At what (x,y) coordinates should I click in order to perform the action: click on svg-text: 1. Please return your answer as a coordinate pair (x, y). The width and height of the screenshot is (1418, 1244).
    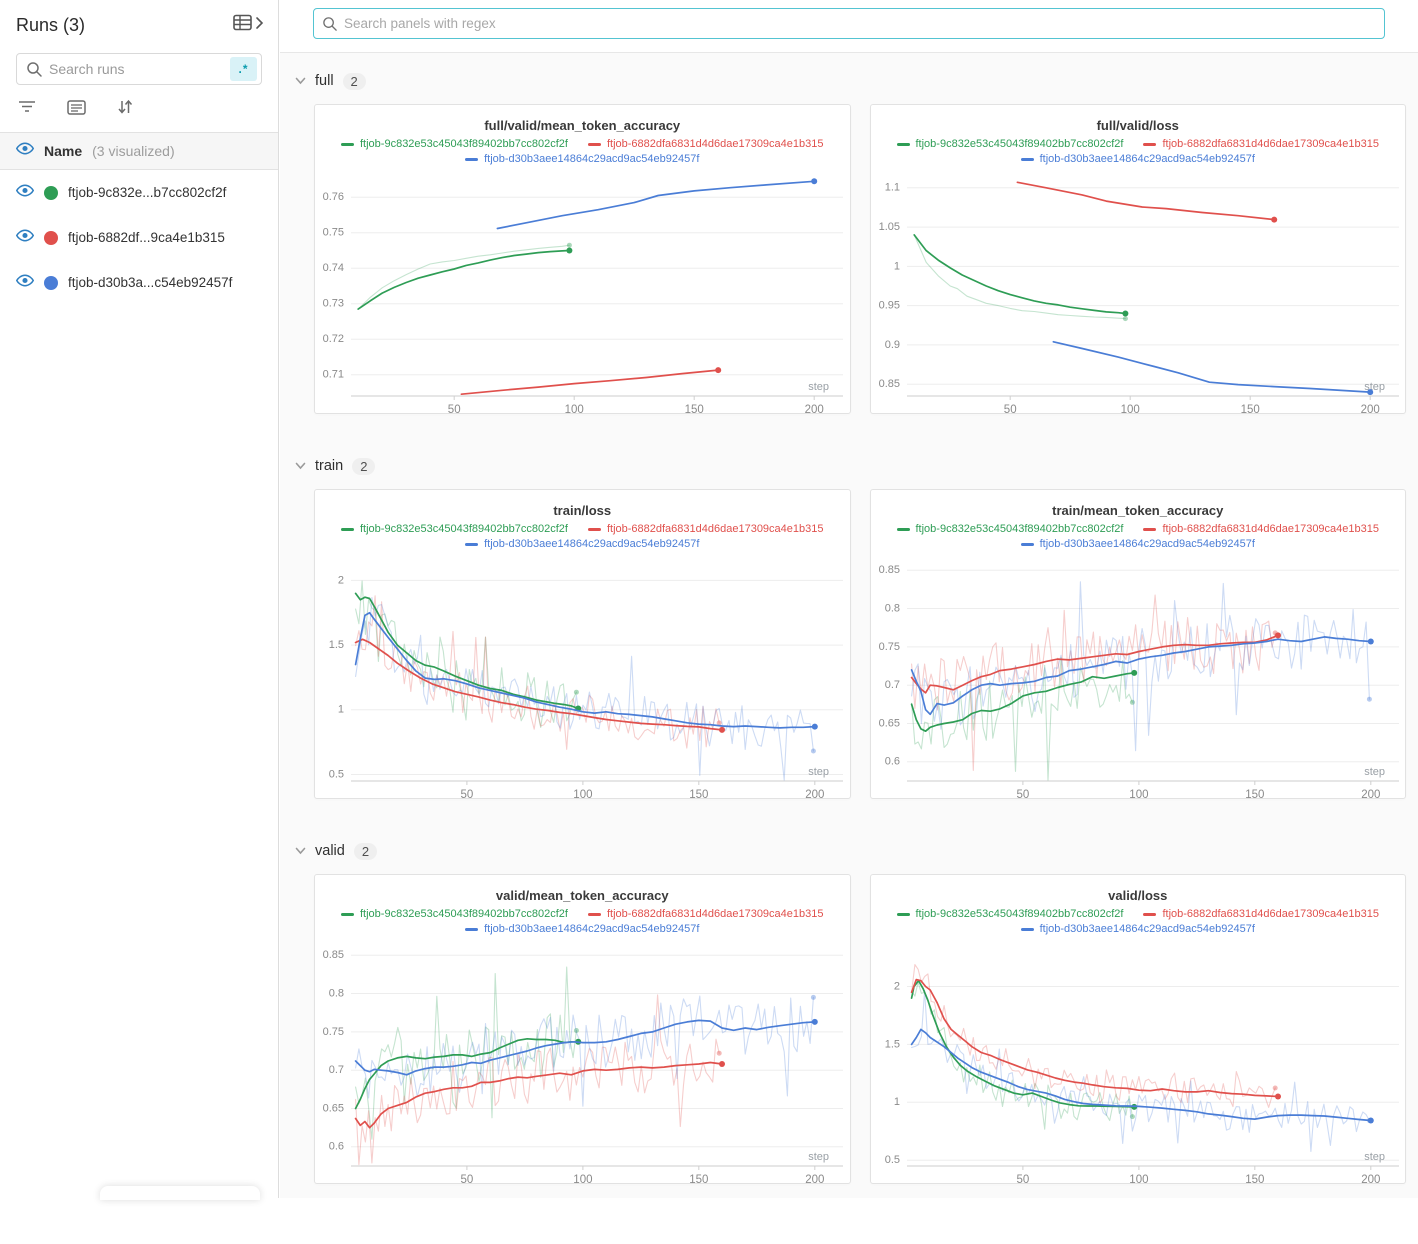
    Looking at the image, I should click on (896, 266).